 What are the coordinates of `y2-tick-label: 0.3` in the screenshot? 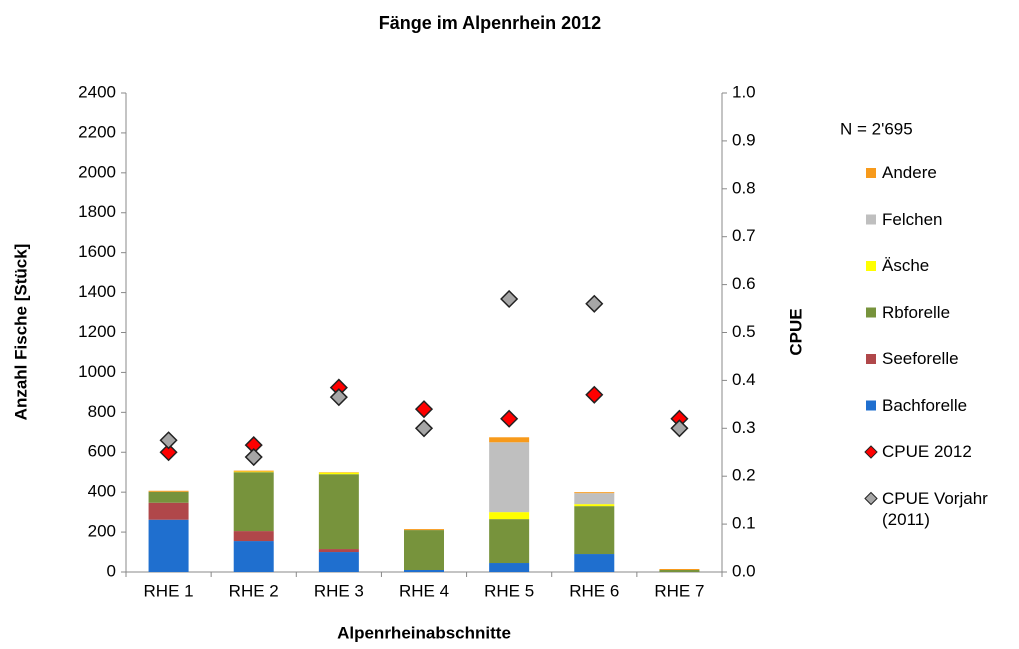 It's located at (744, 427).